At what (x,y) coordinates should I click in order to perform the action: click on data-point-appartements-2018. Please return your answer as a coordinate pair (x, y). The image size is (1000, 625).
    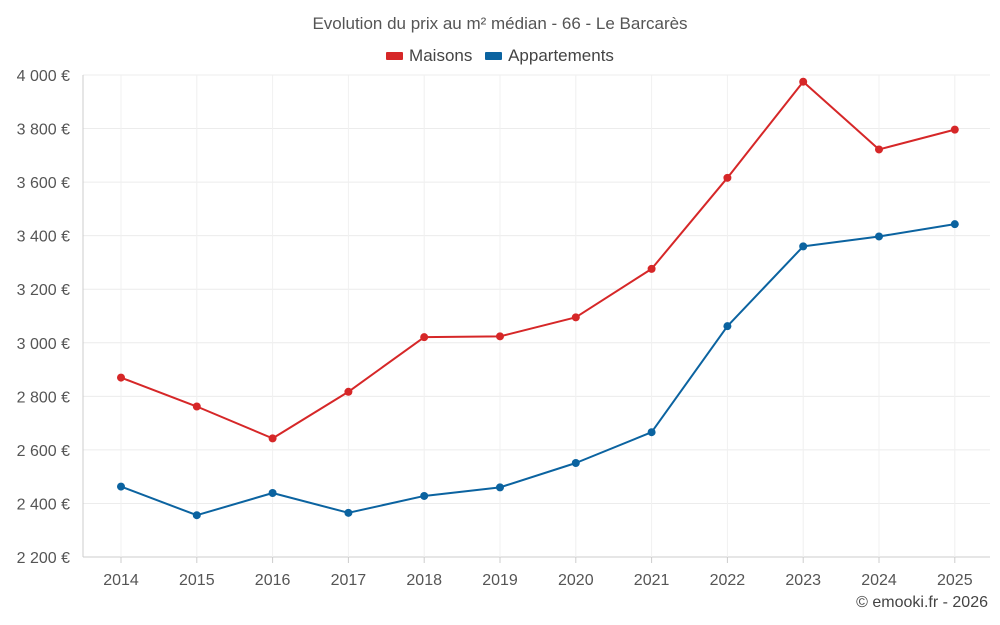
    Looking at the image, I should click on (424, 495).